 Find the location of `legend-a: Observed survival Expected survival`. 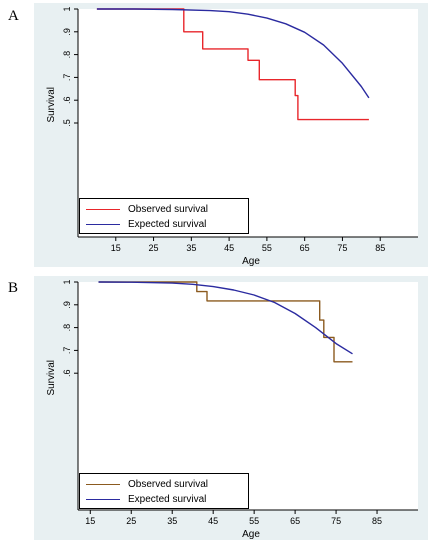

legend-a: Observed survival Expected survival is located at coordinates (164, 216).